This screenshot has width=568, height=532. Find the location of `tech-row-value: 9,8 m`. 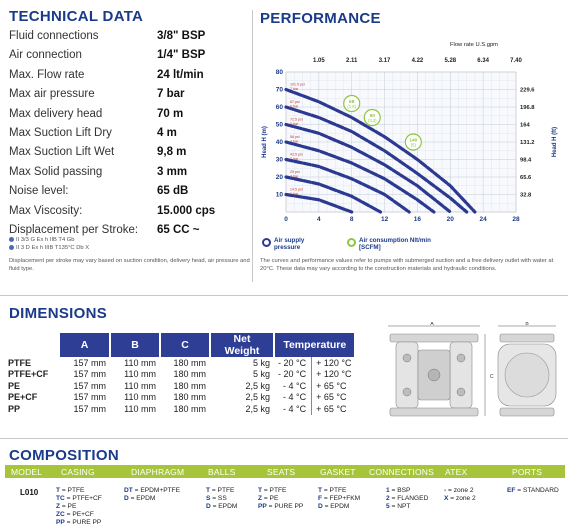

tech-row-value: 9,8 m is located at coordinates (172, 152).